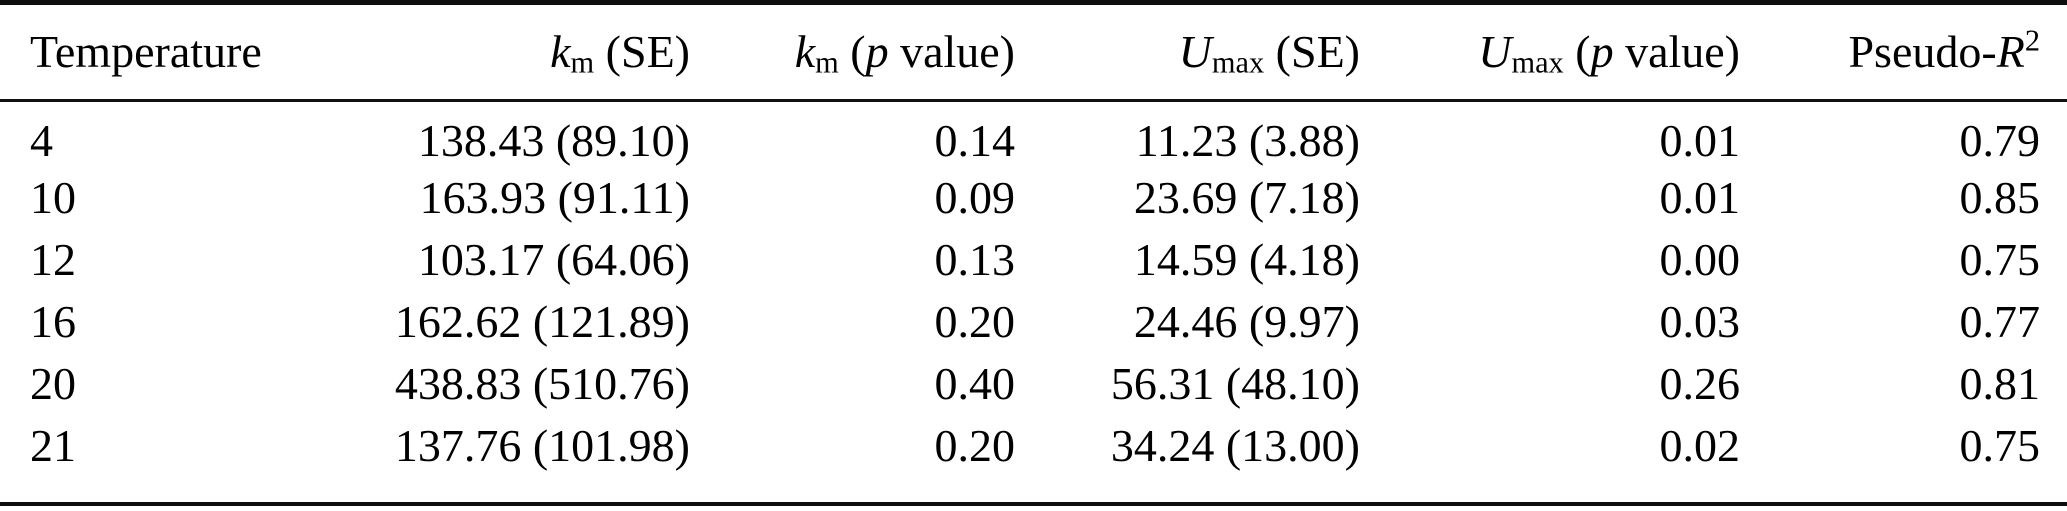 The image size is (2067, 511). Describe the element at coordinates (553, 140) in the screenshot. I see `cell-km-se: 138.43 (89.10)` at that location.